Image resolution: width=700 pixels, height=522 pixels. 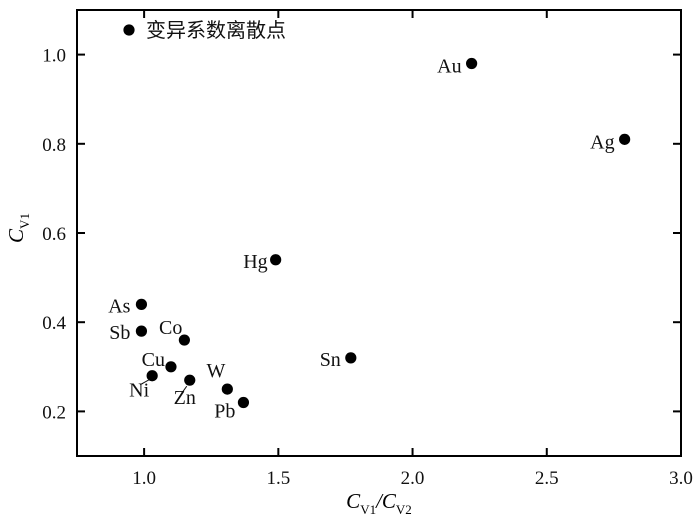 I want to click on y-tick-label: 1.0, so click(x=54, y=56).